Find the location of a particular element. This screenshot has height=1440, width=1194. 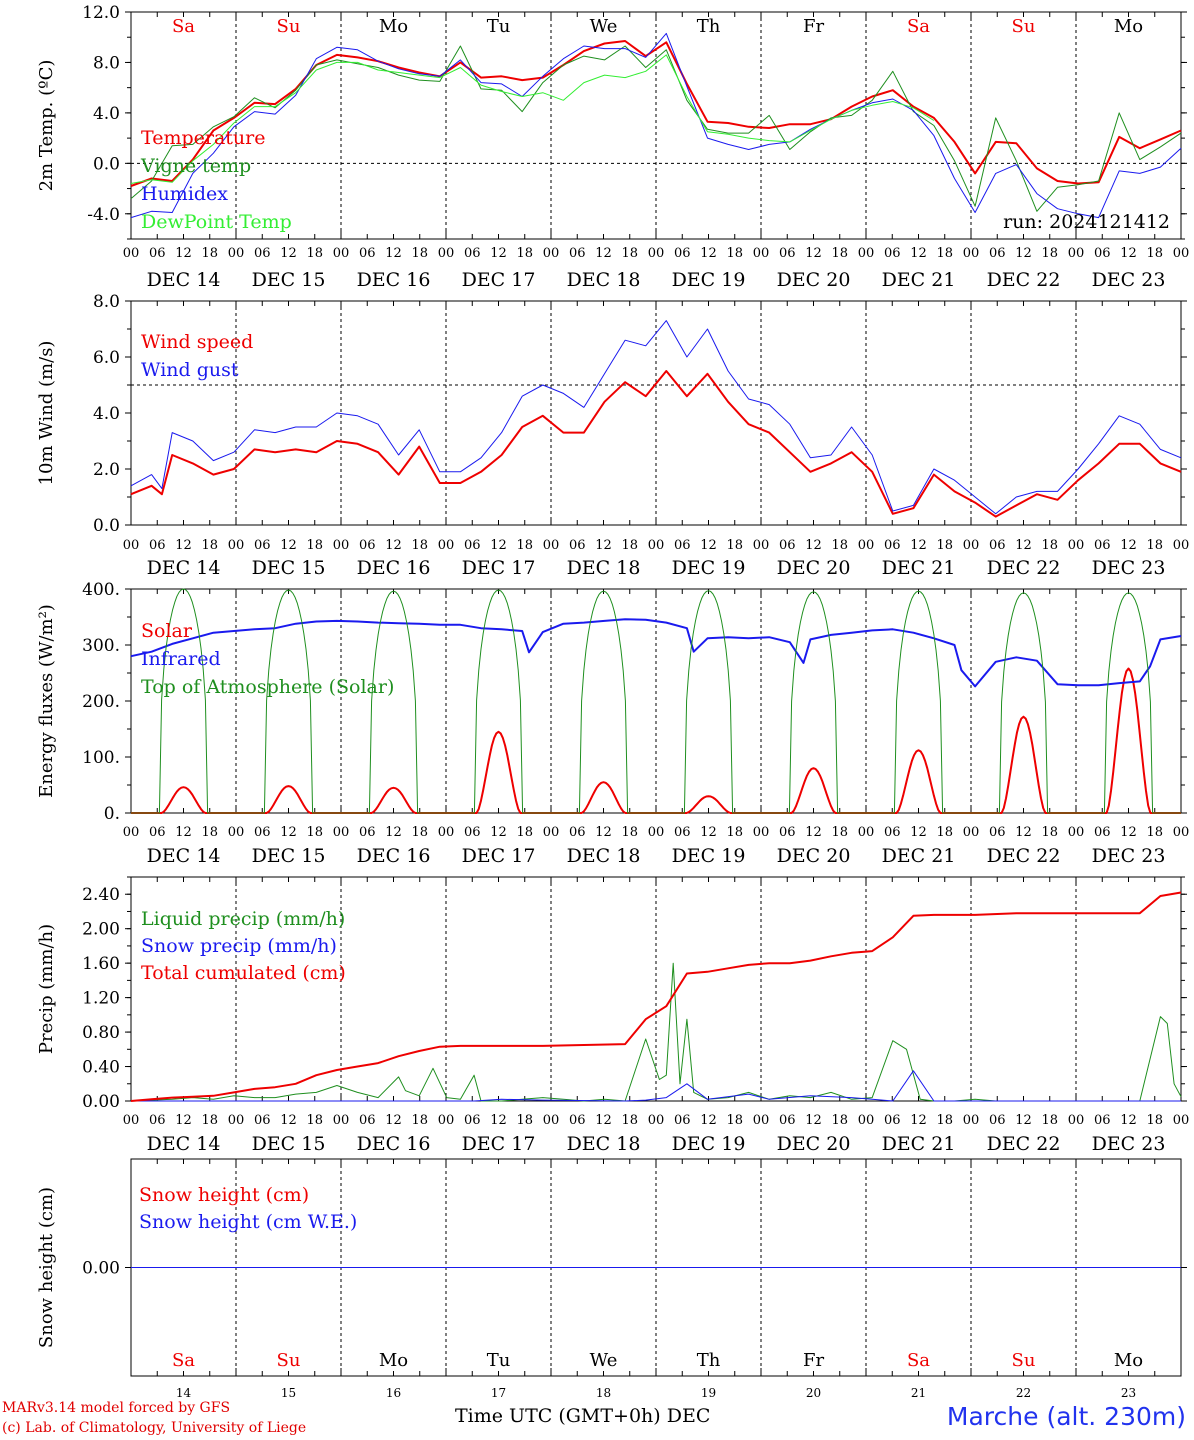

day-abbr-top: Th is located at coordinates (709, 26).